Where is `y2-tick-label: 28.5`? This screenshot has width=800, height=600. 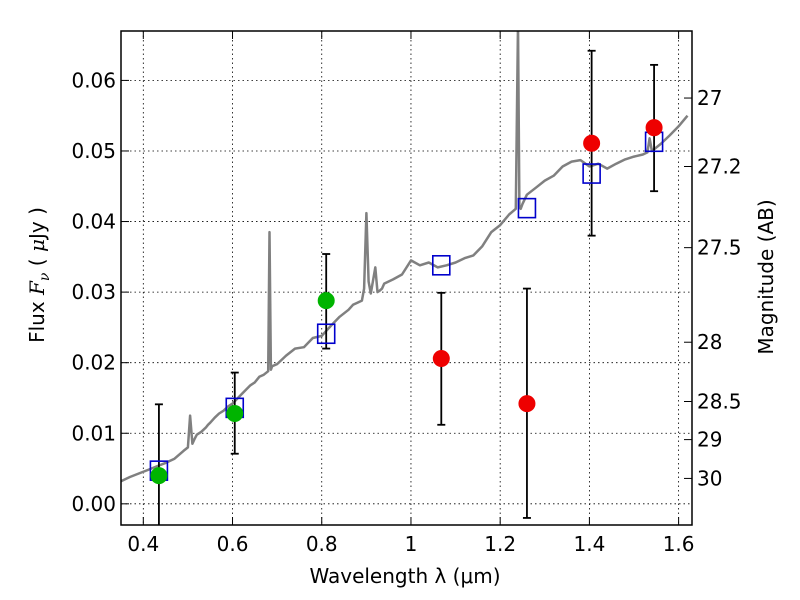 y2-tick-label: 28.5 is located at coordinates (719, 402).